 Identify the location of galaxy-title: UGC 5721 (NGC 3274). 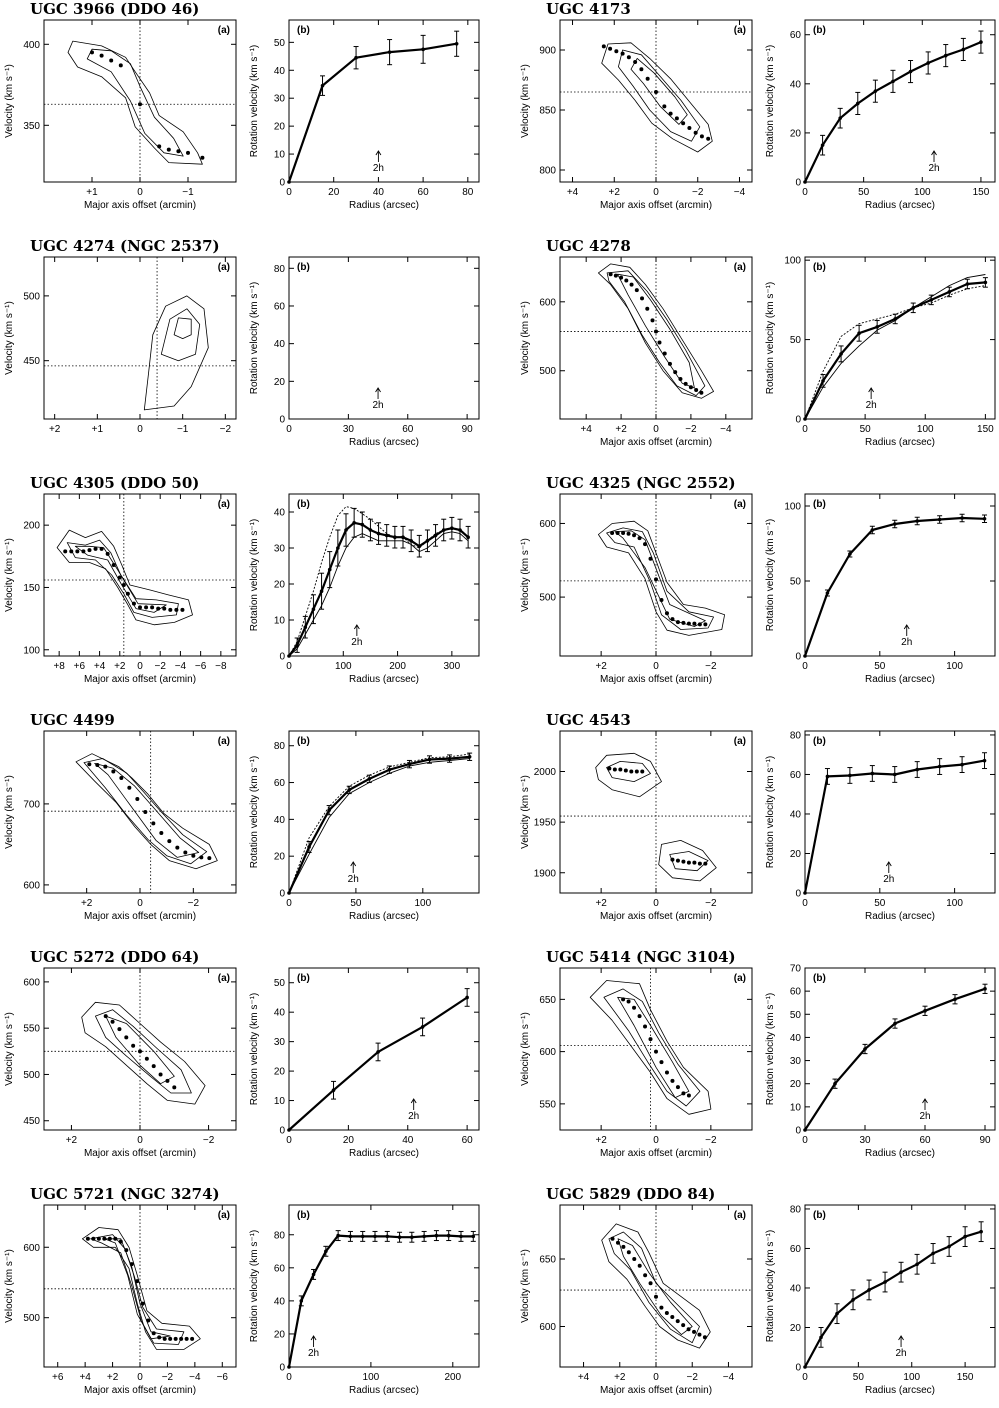
(125, 1194).